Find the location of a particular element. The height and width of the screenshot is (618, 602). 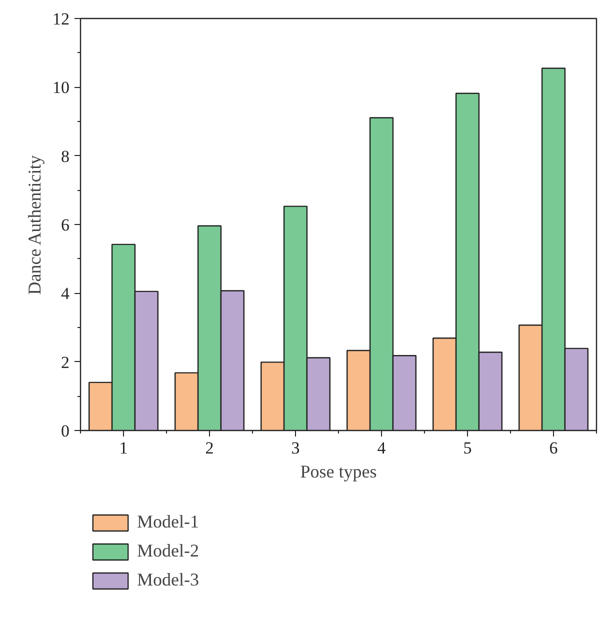

x-tick-label: 4 is located at coordinates (381, 448).